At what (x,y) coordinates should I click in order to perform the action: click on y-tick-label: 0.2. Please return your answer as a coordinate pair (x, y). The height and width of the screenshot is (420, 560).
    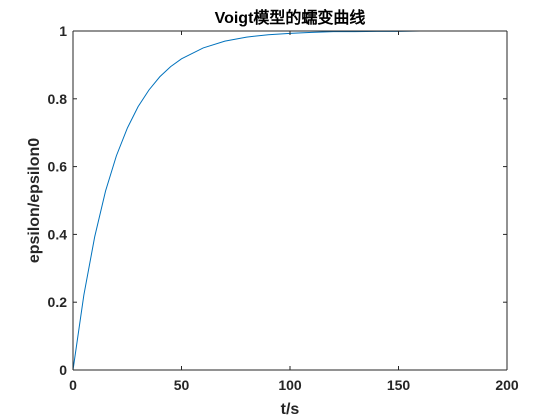
    Looking at the image, I should click on (58, 302).